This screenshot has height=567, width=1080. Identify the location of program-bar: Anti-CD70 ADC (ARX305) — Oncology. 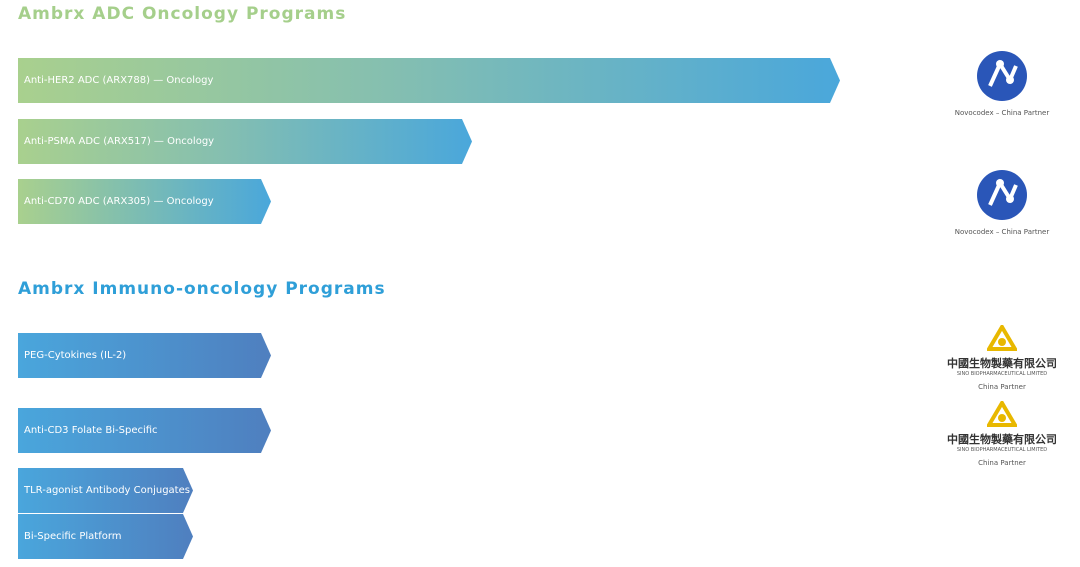
(144, 201).